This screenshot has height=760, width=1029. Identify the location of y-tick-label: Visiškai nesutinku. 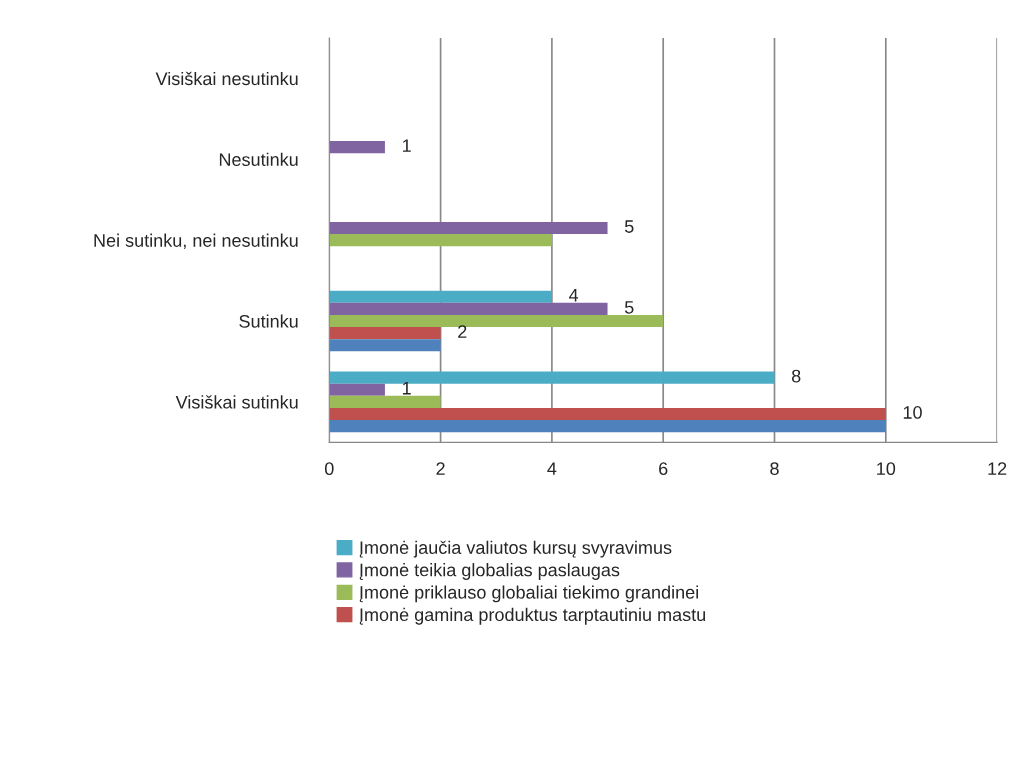
(226, 78).